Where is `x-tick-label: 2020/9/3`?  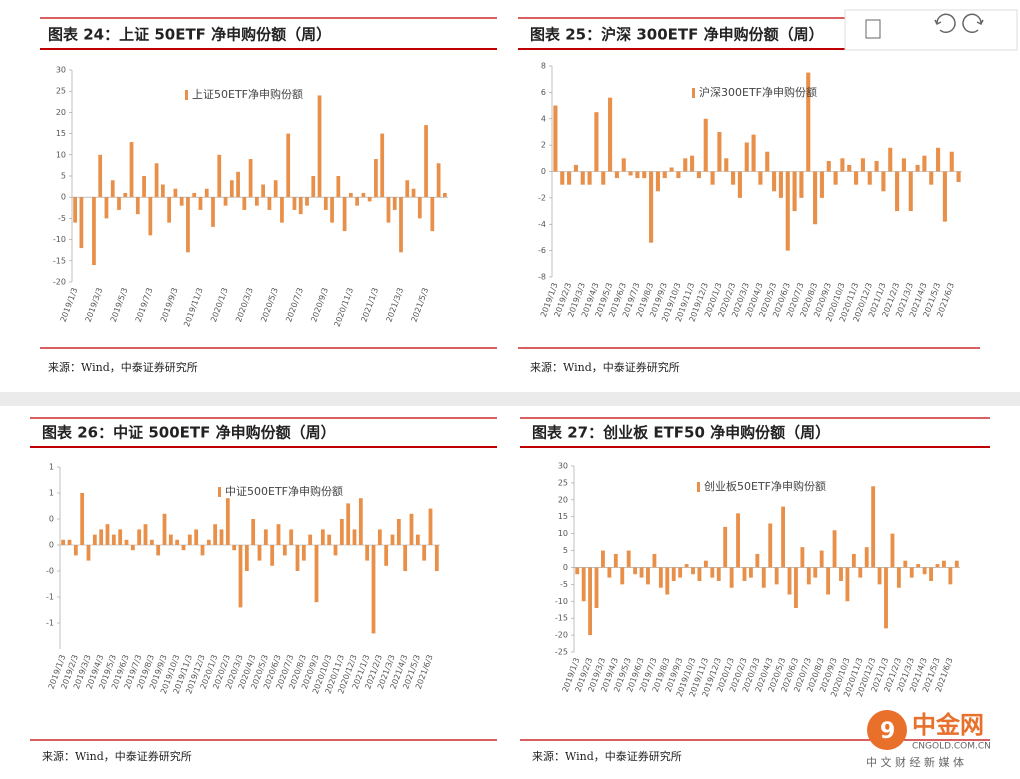 x-tick-label: 2020/9/3 is located at coordinates (319, 304).